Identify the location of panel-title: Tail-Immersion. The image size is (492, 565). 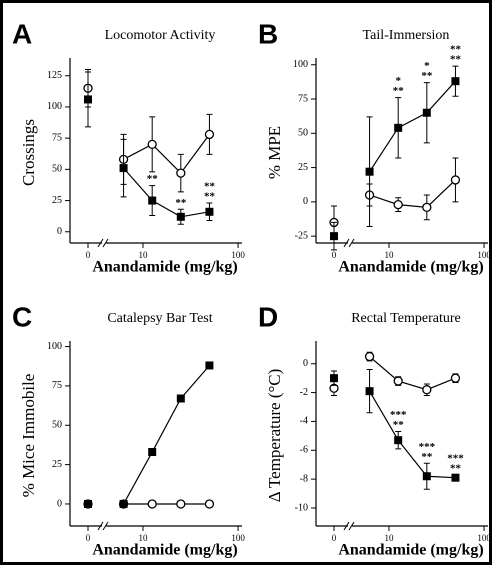
(406, 35).